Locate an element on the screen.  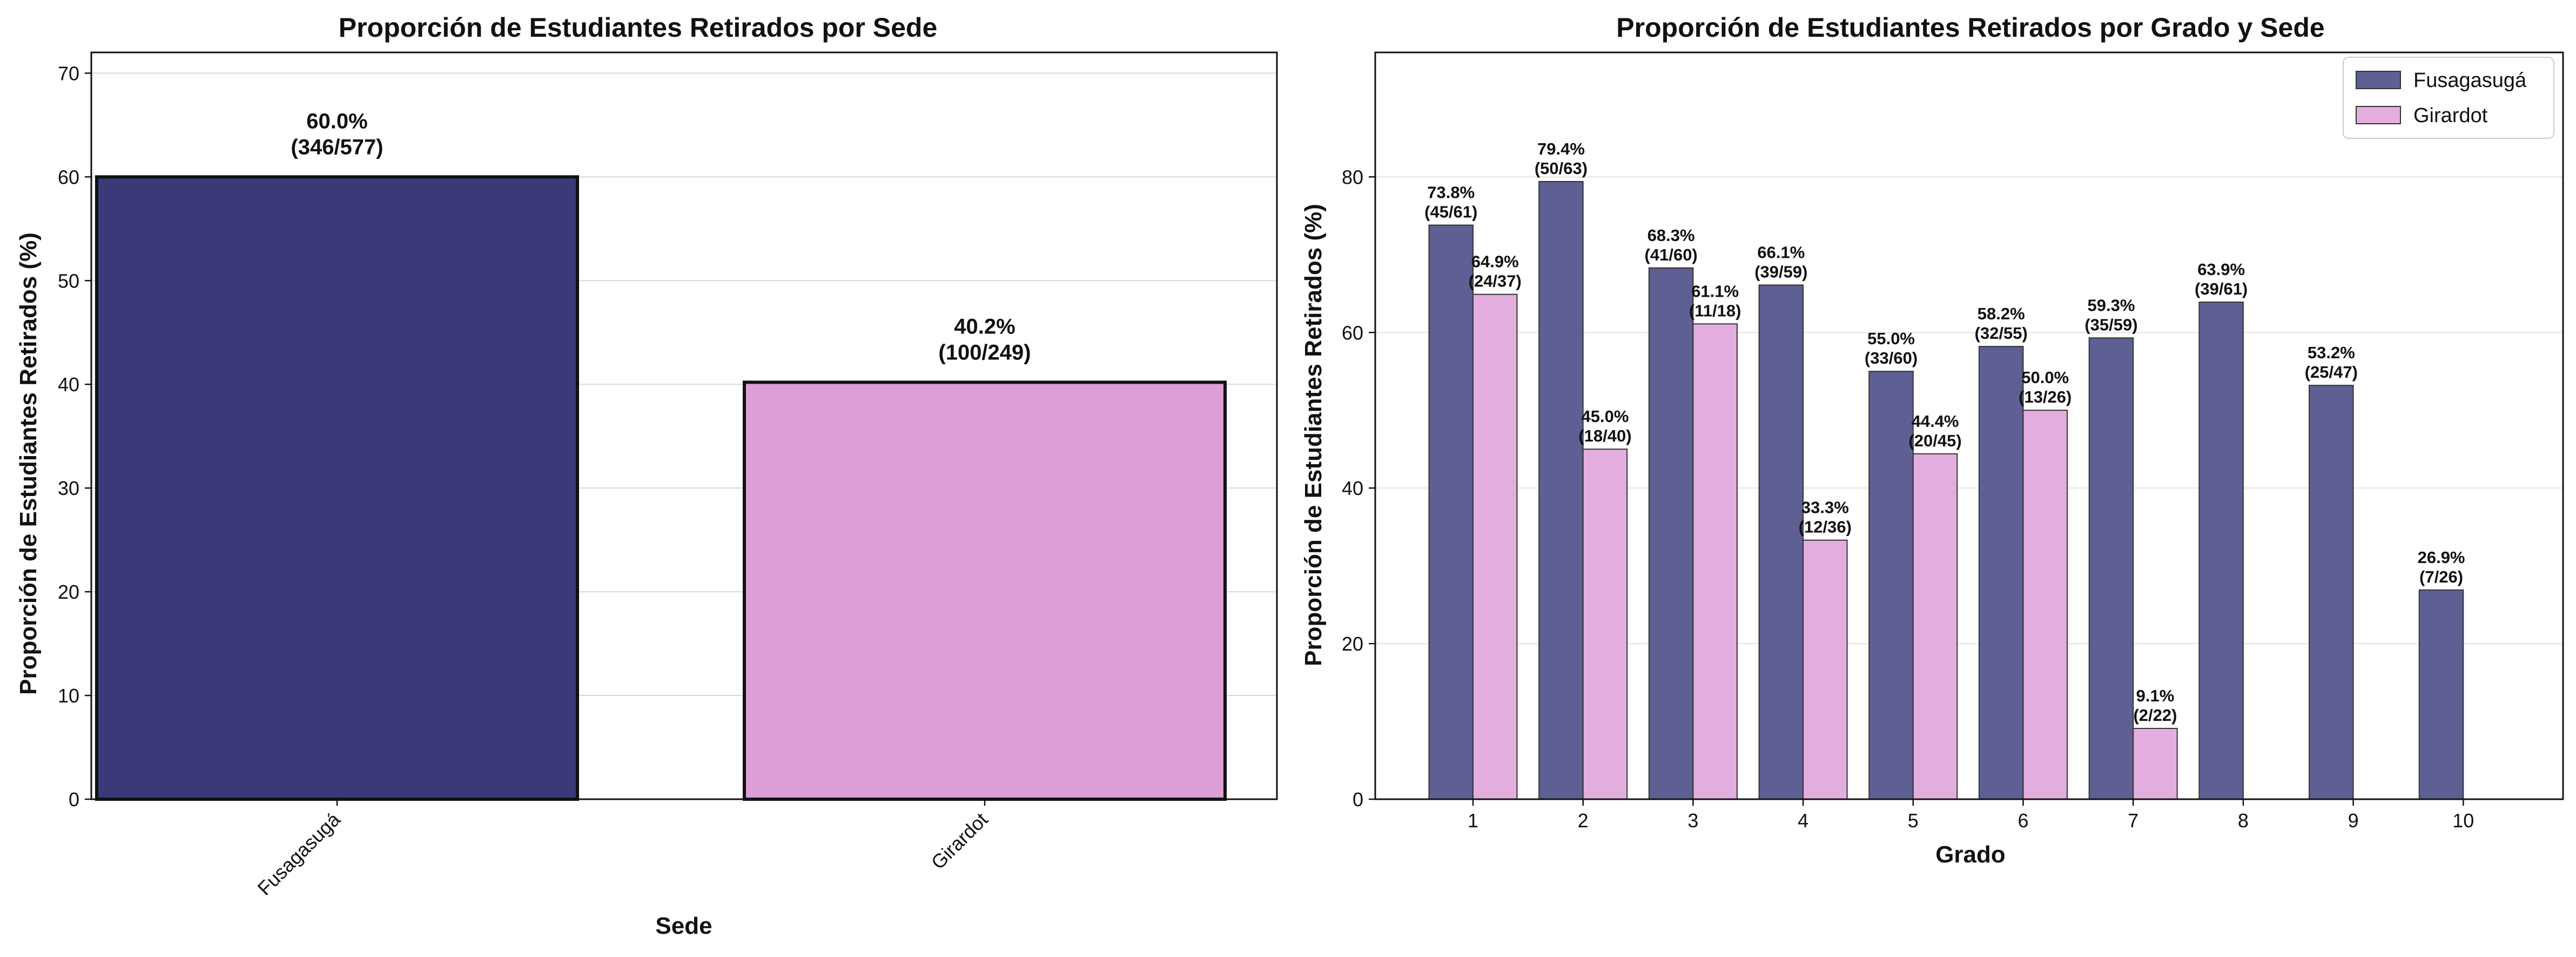
data-label: 79.4% is located at coordinates (1561, 148).